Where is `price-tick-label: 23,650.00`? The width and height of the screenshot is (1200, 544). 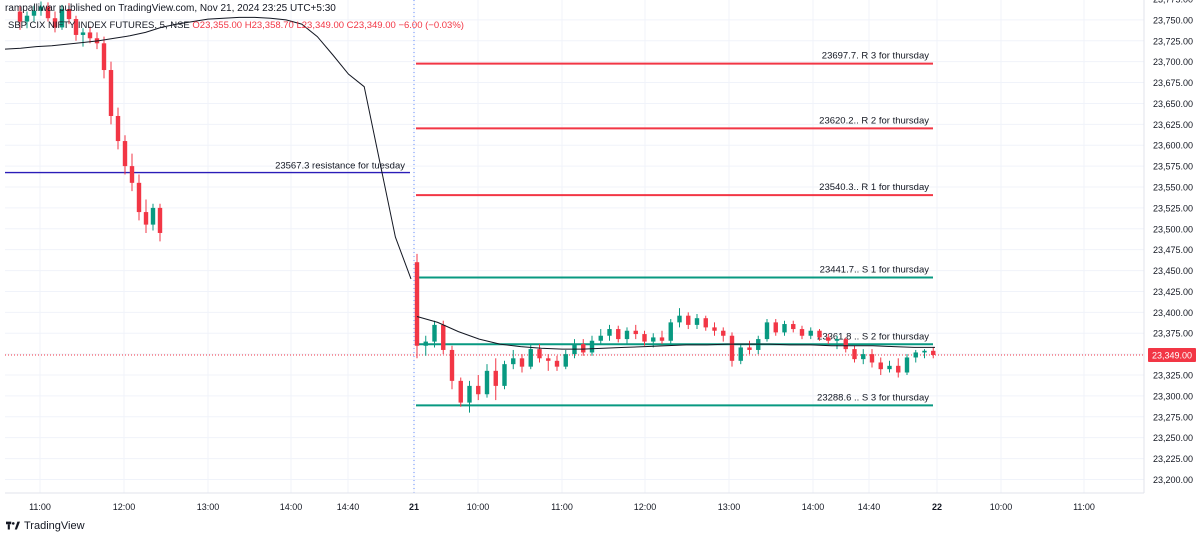 price-tick-label: 23,650.00 is located at coordinates (1173, 104).